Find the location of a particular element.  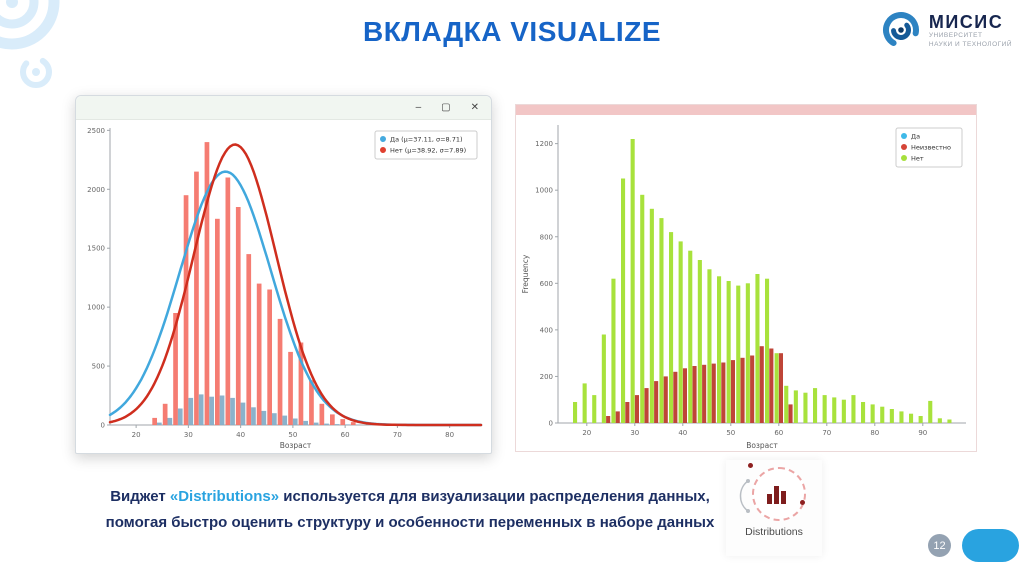

svg-text: 600 is located at coordinates (546, 284).